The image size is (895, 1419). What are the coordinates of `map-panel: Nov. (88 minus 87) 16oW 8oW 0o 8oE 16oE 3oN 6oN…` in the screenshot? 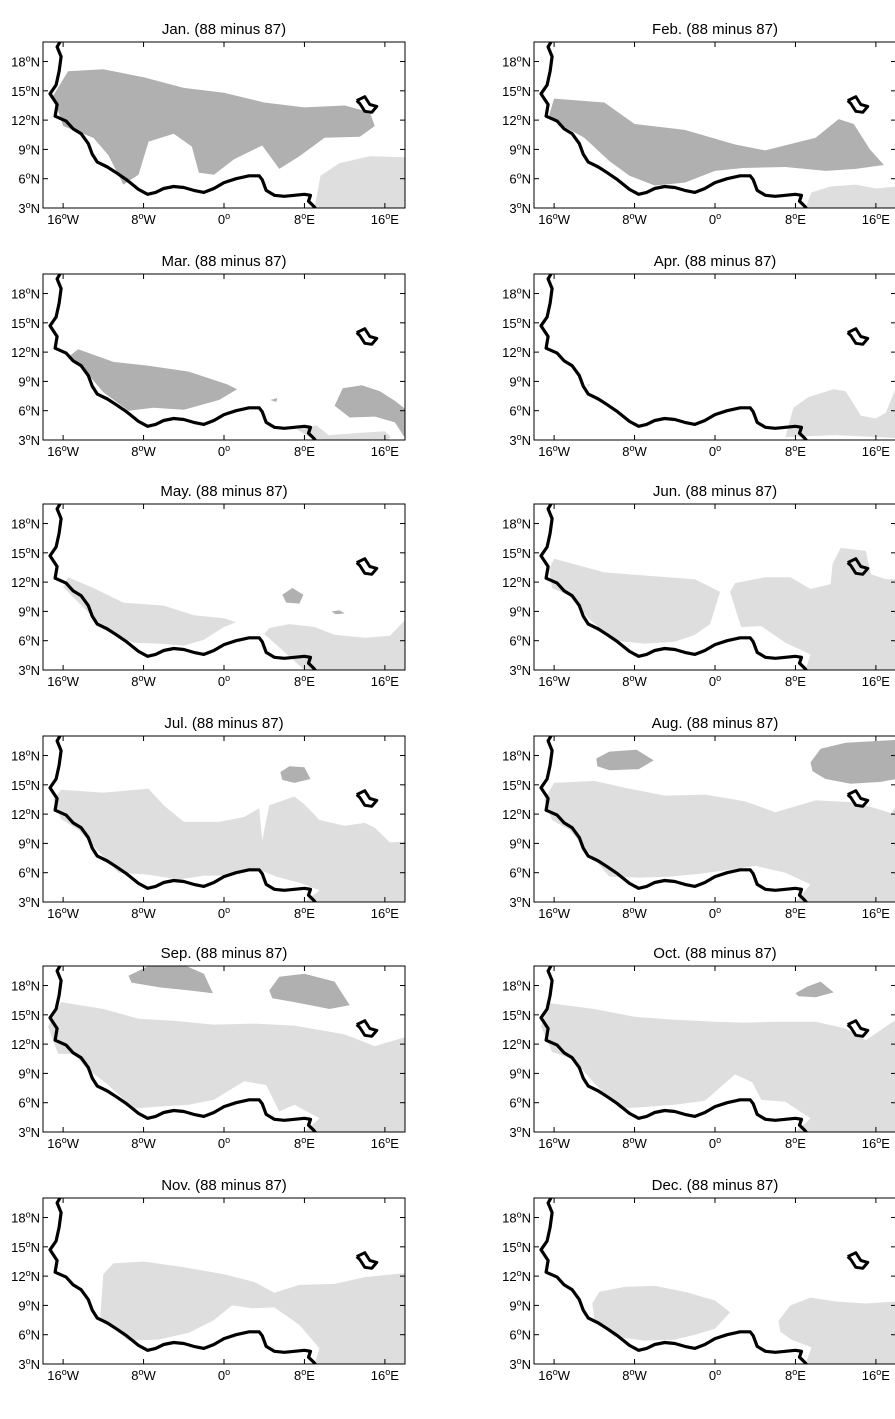 It's located at (208, 1280).